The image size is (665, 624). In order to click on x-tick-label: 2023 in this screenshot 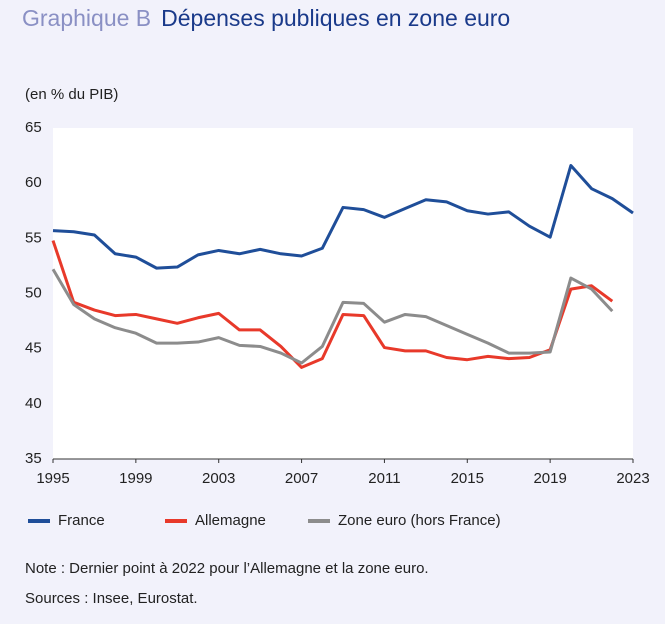, I will do `click(632, 478)`.